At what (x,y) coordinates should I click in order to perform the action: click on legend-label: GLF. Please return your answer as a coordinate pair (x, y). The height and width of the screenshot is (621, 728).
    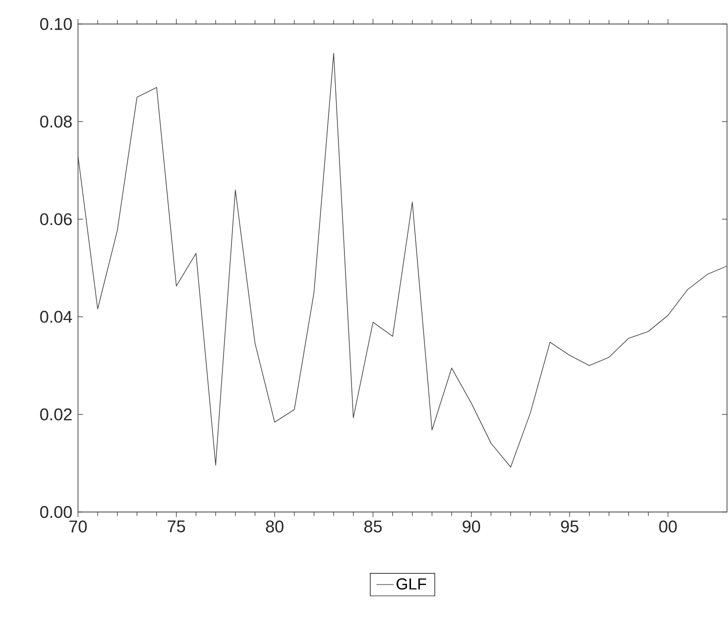
    Looking at the image, I should click on (411, 584).